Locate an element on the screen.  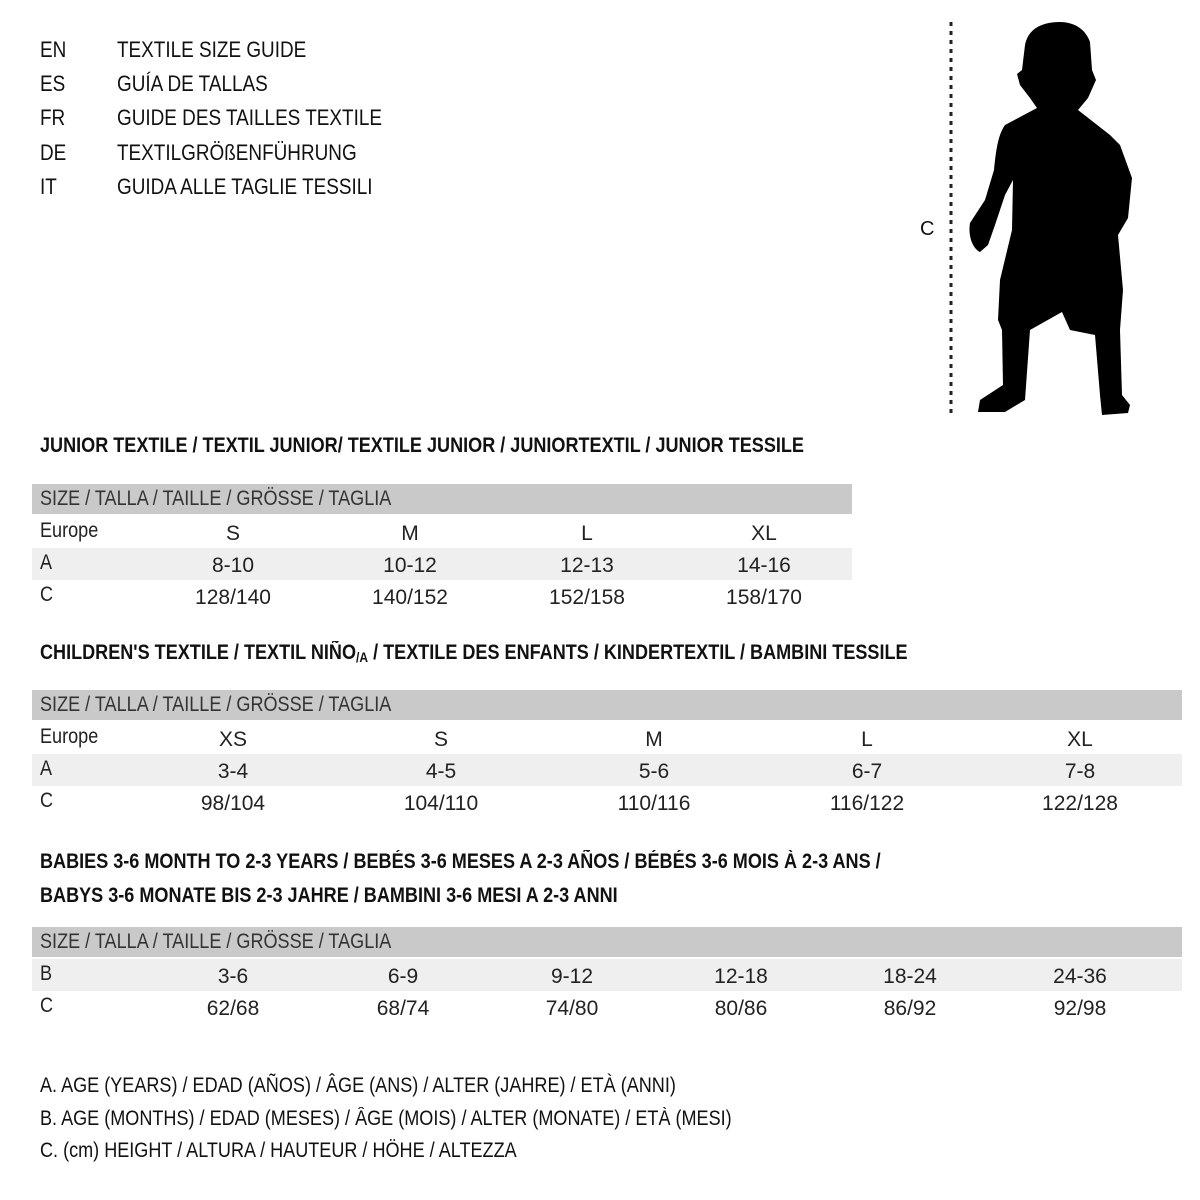
guide-title: GUÍA DE TALLAS is located at coordinates (192, 83).